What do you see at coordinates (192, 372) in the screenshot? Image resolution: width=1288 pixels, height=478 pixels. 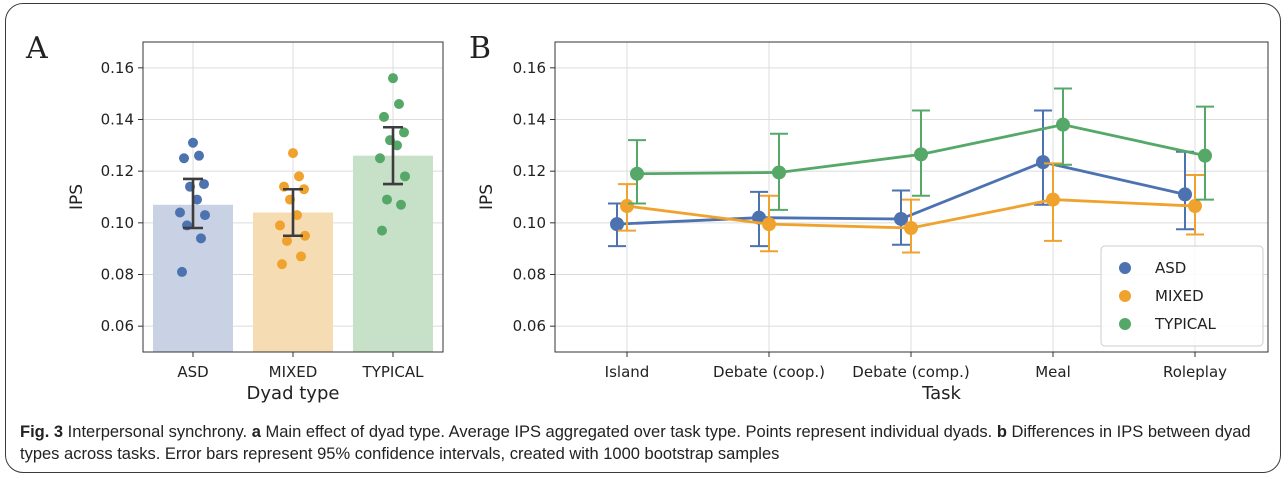 I see `panel-a-x-tick-label: ASD` at bounding box center [192, 372].